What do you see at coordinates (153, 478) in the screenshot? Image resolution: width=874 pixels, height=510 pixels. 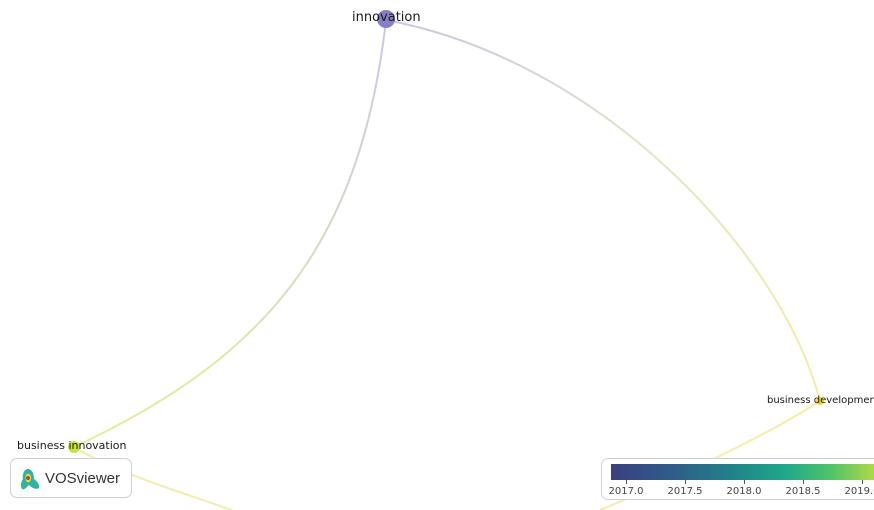 I see `link-business-innovation-offscreen` at bounding box center [153, 478].